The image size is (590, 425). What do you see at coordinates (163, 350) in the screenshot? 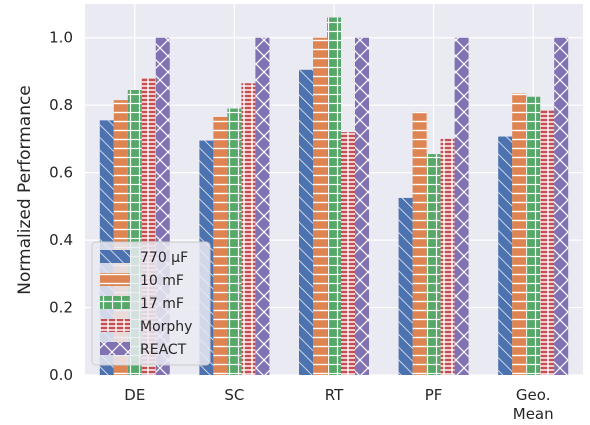
I see `legend-label: REACT` at bounding box center [163, 350].